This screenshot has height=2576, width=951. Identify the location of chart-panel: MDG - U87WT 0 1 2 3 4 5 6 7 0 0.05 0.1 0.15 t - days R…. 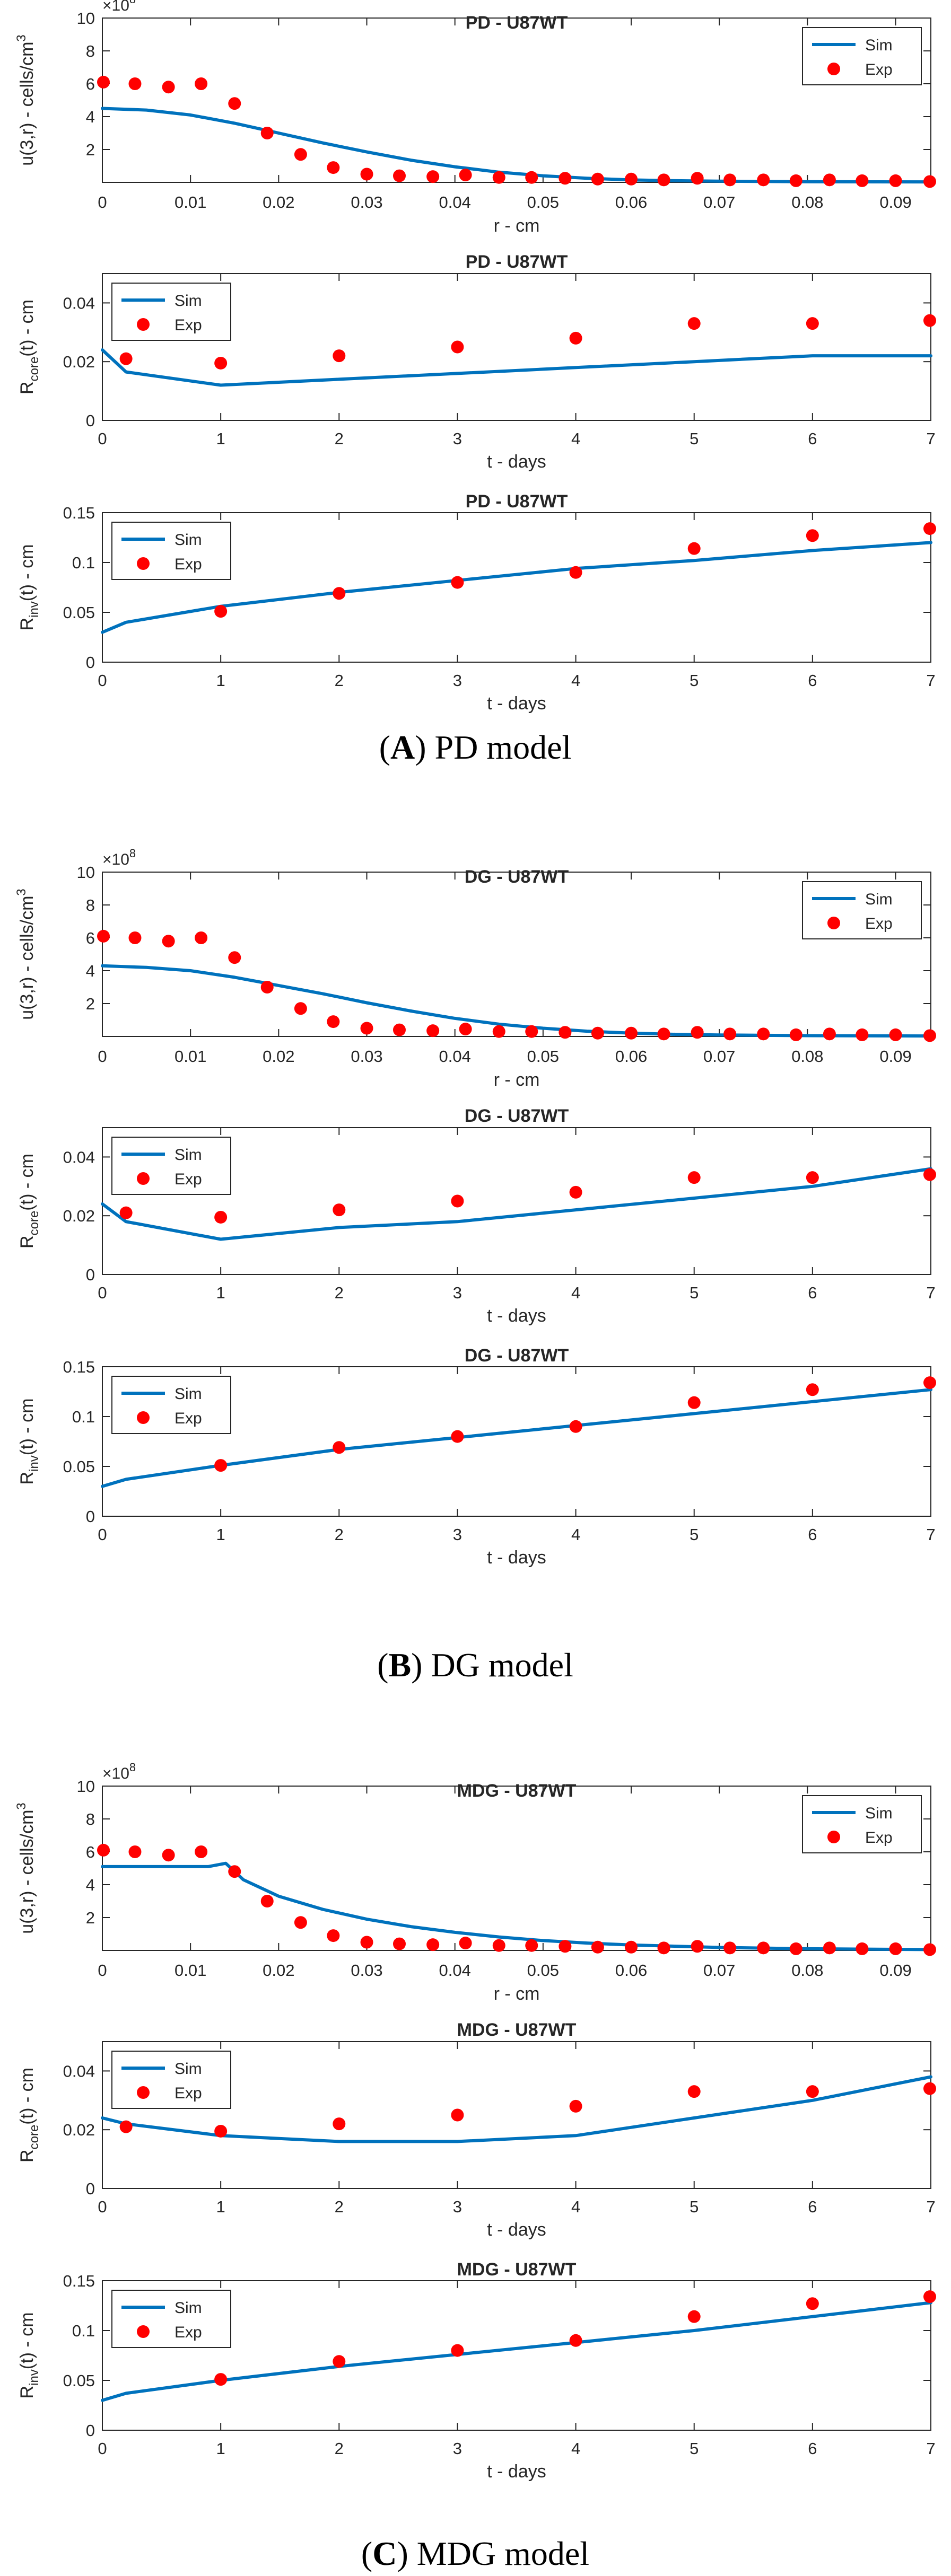
(477, 2371).